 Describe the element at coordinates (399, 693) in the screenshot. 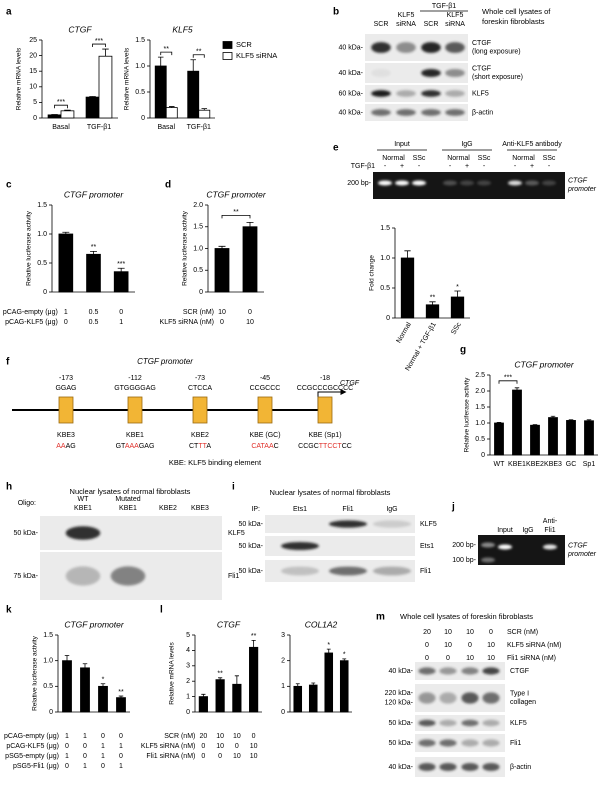

I see `marker-label: 220 kDa-` at that location.